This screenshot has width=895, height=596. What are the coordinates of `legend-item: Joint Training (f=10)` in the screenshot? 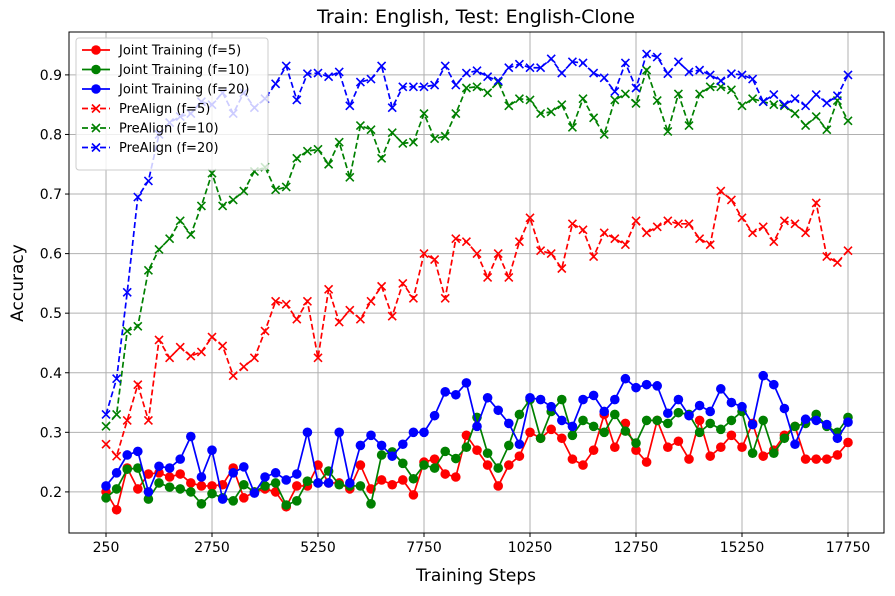 It's located at (165, 70).